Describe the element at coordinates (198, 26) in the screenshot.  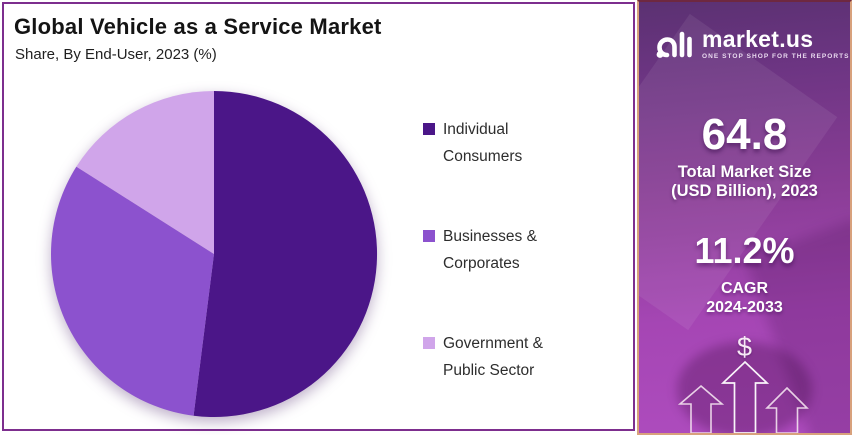
I see `page-title: Global Vehicle as a Service Market` at that location.